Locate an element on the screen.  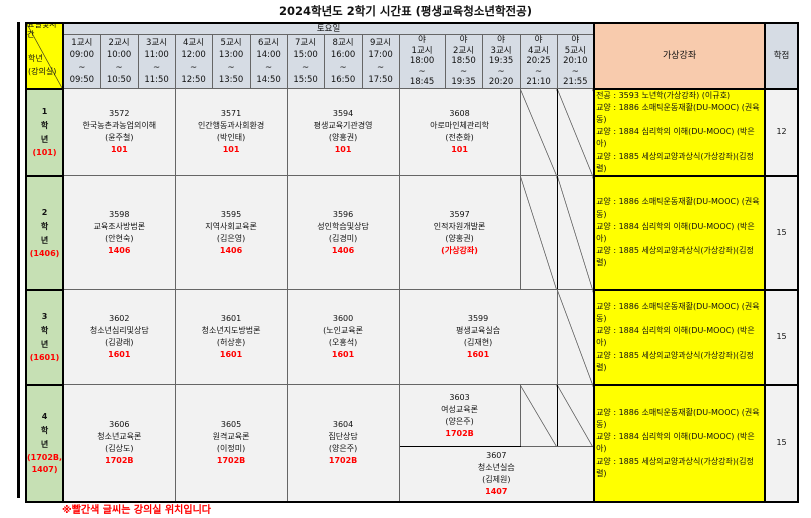
period-header: 1교시 09:00 ~09:50 is located at coordinates (81, 61).